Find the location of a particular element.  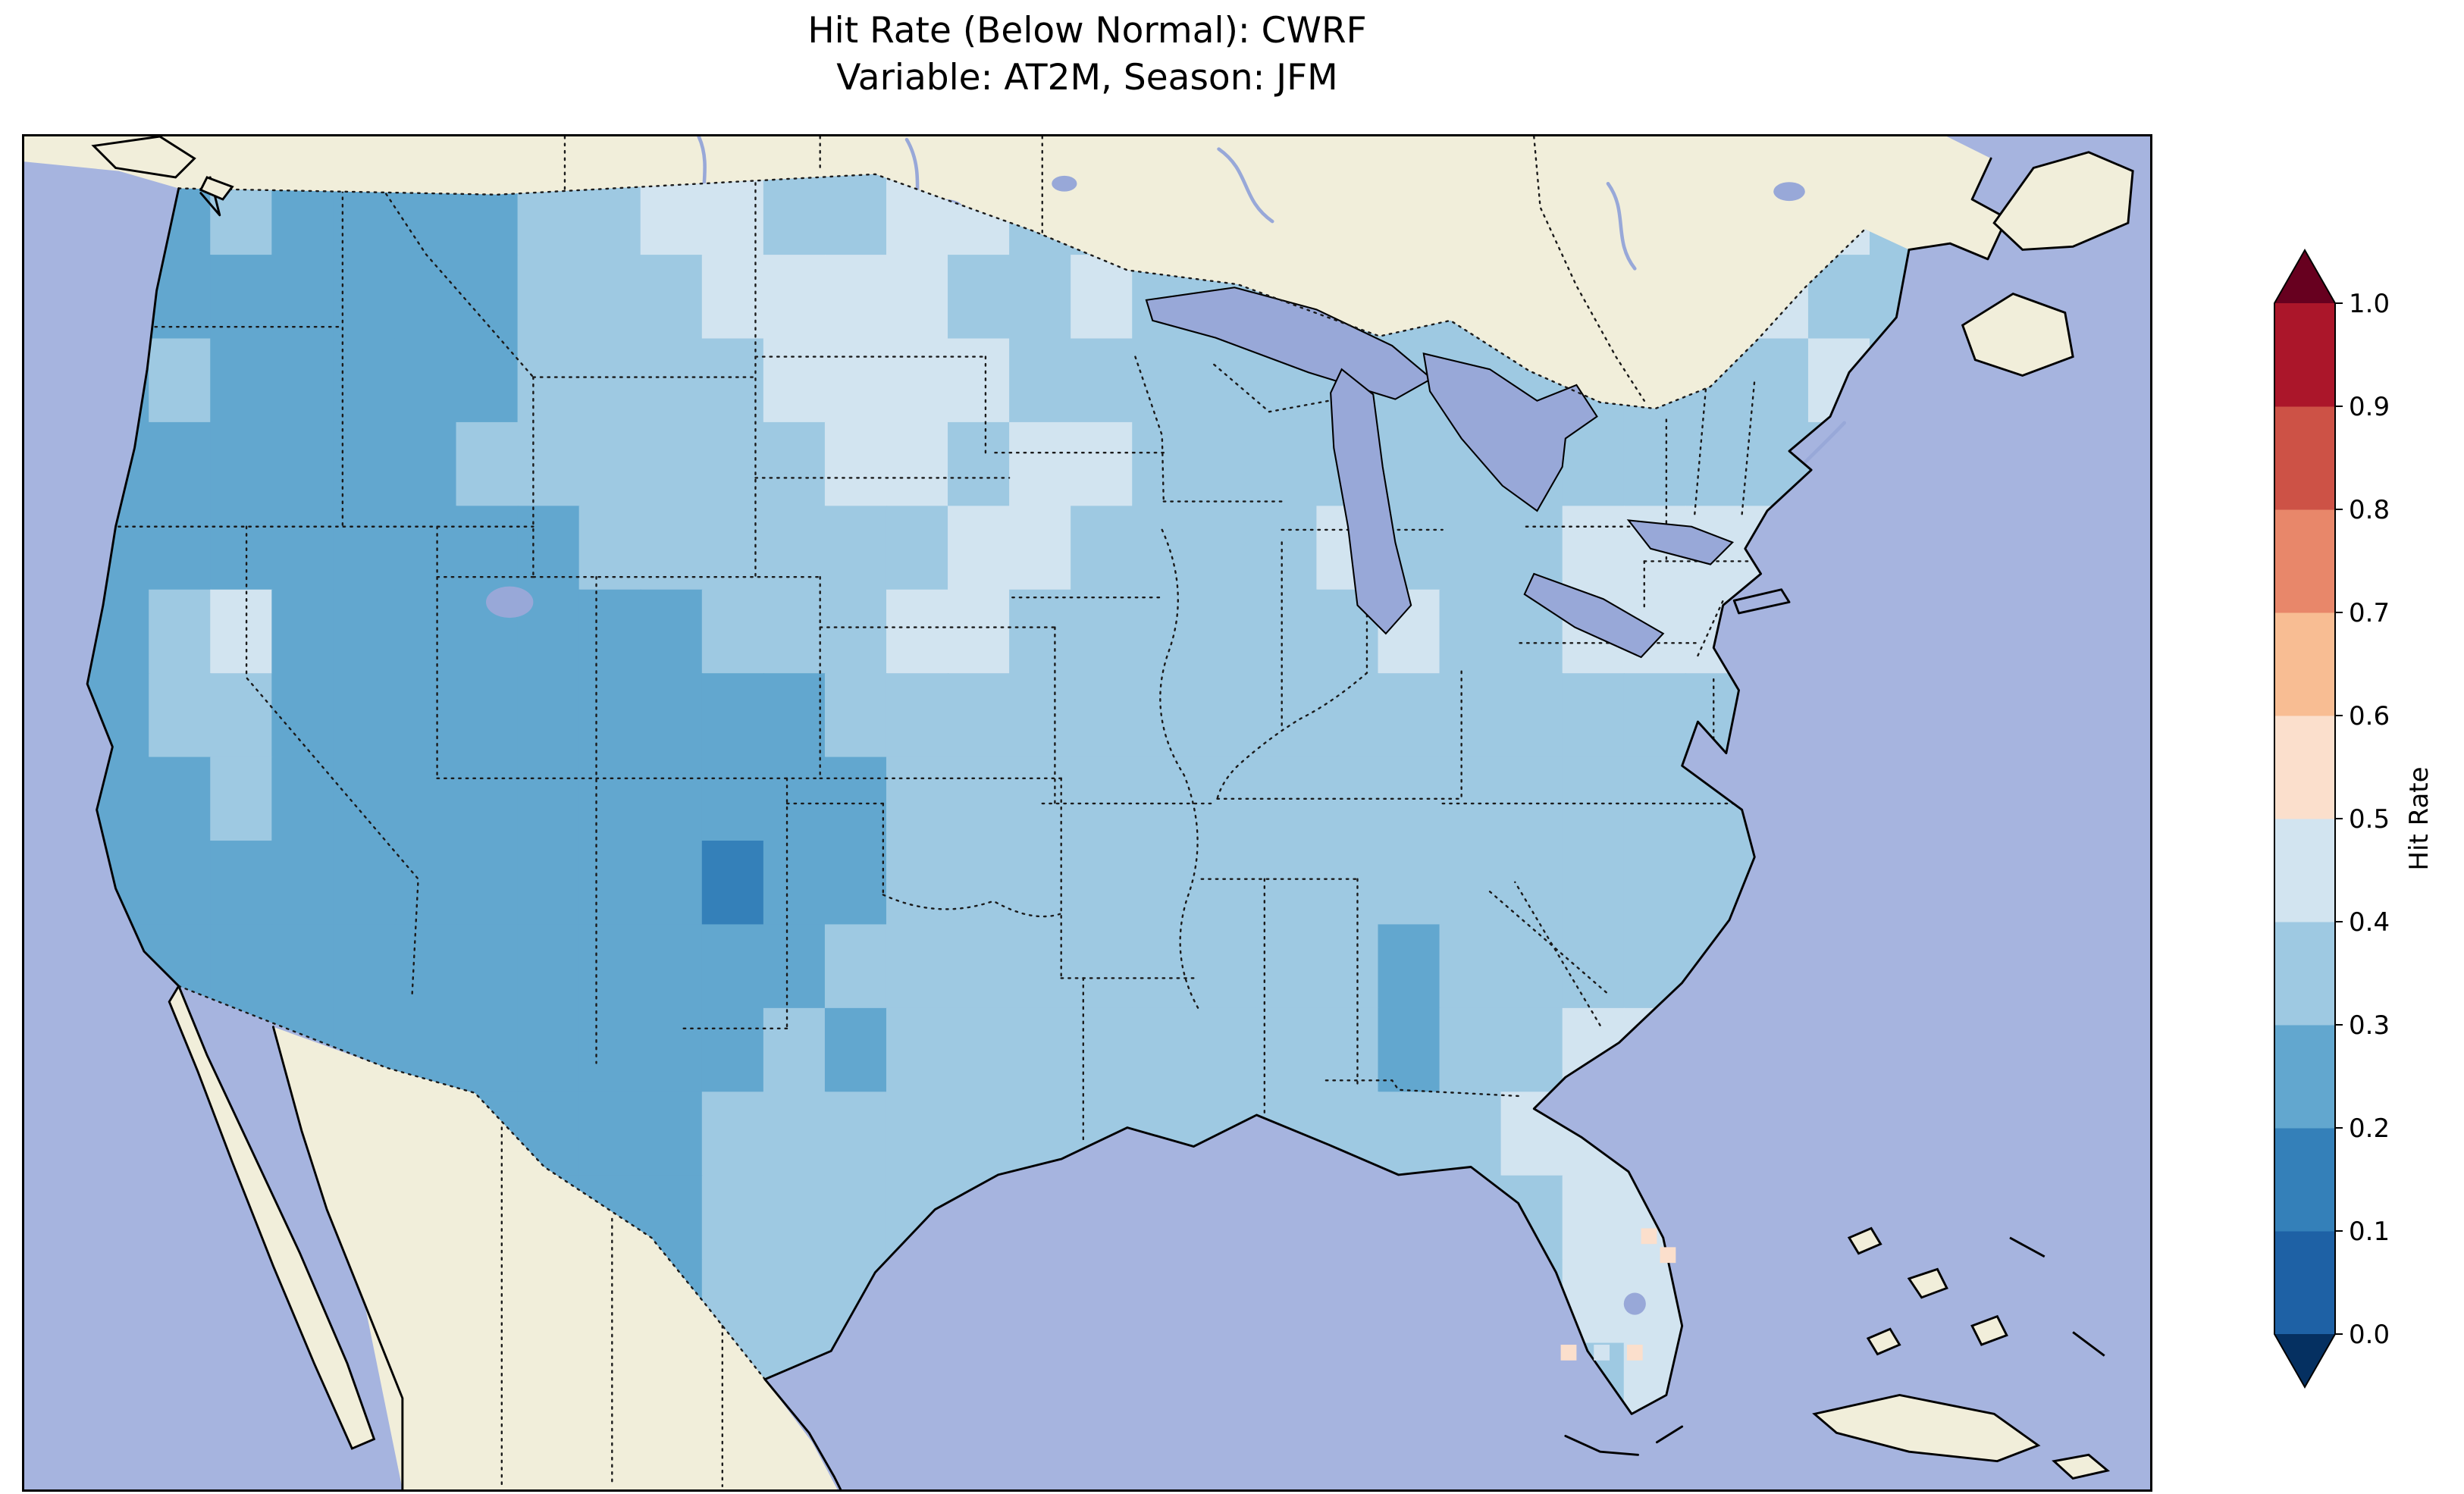

isolated-grid-cells is located at coordinates (1618, 1294).